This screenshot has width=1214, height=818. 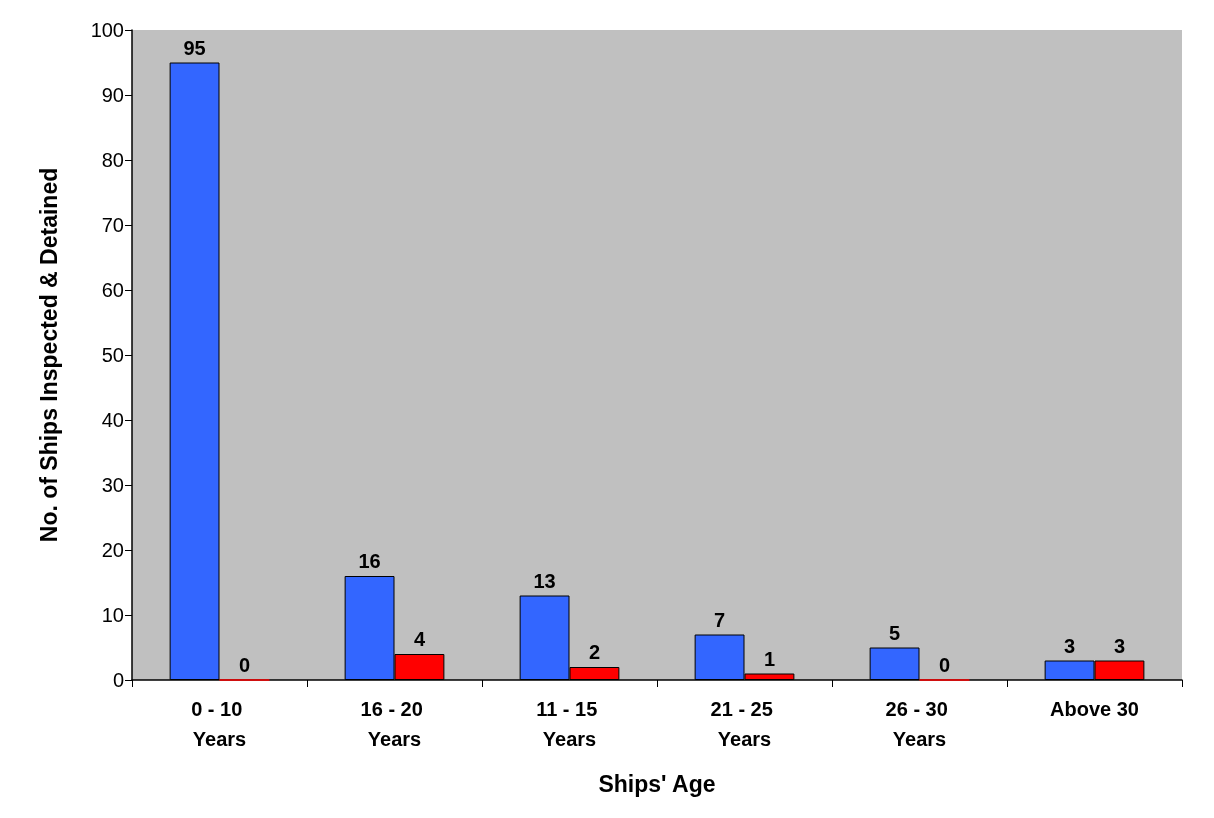 I want to click on x-tick-label: Above 30, so click(x=1094, y=709).